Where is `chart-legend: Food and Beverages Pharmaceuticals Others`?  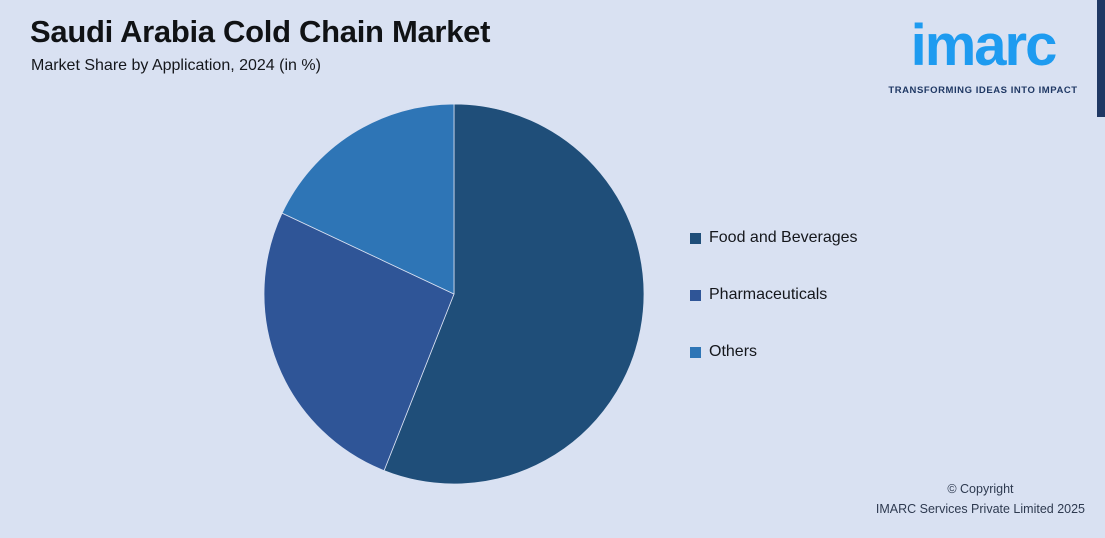
chart-legend: Food and Beverages Pharmaceuticals Others is located at coordinates (774, 294).